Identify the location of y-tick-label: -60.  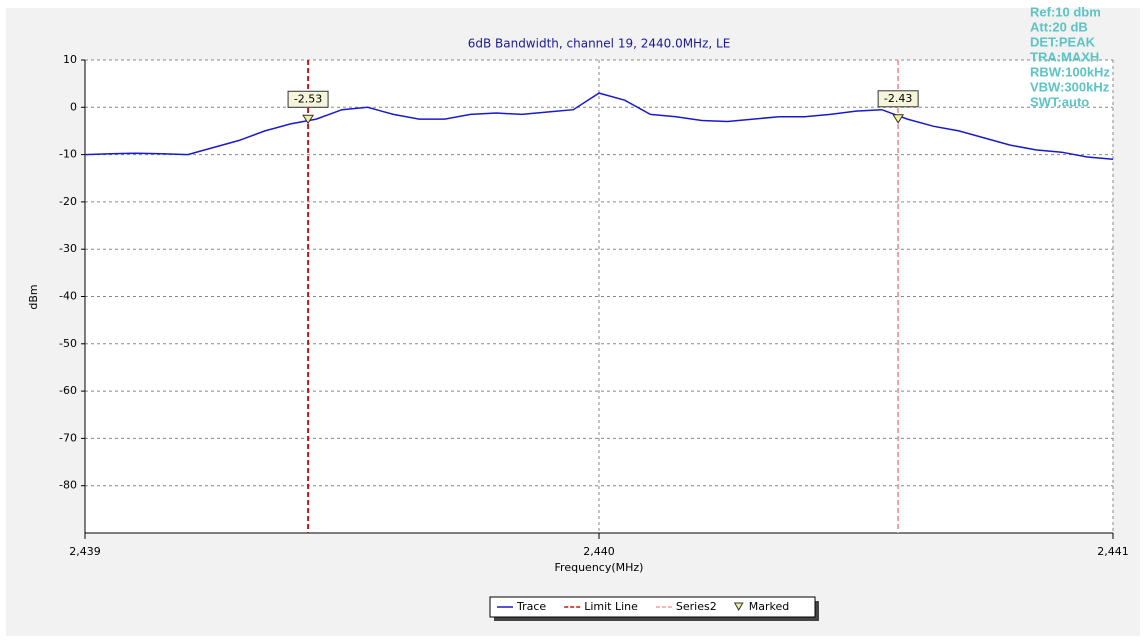
(68, 390).